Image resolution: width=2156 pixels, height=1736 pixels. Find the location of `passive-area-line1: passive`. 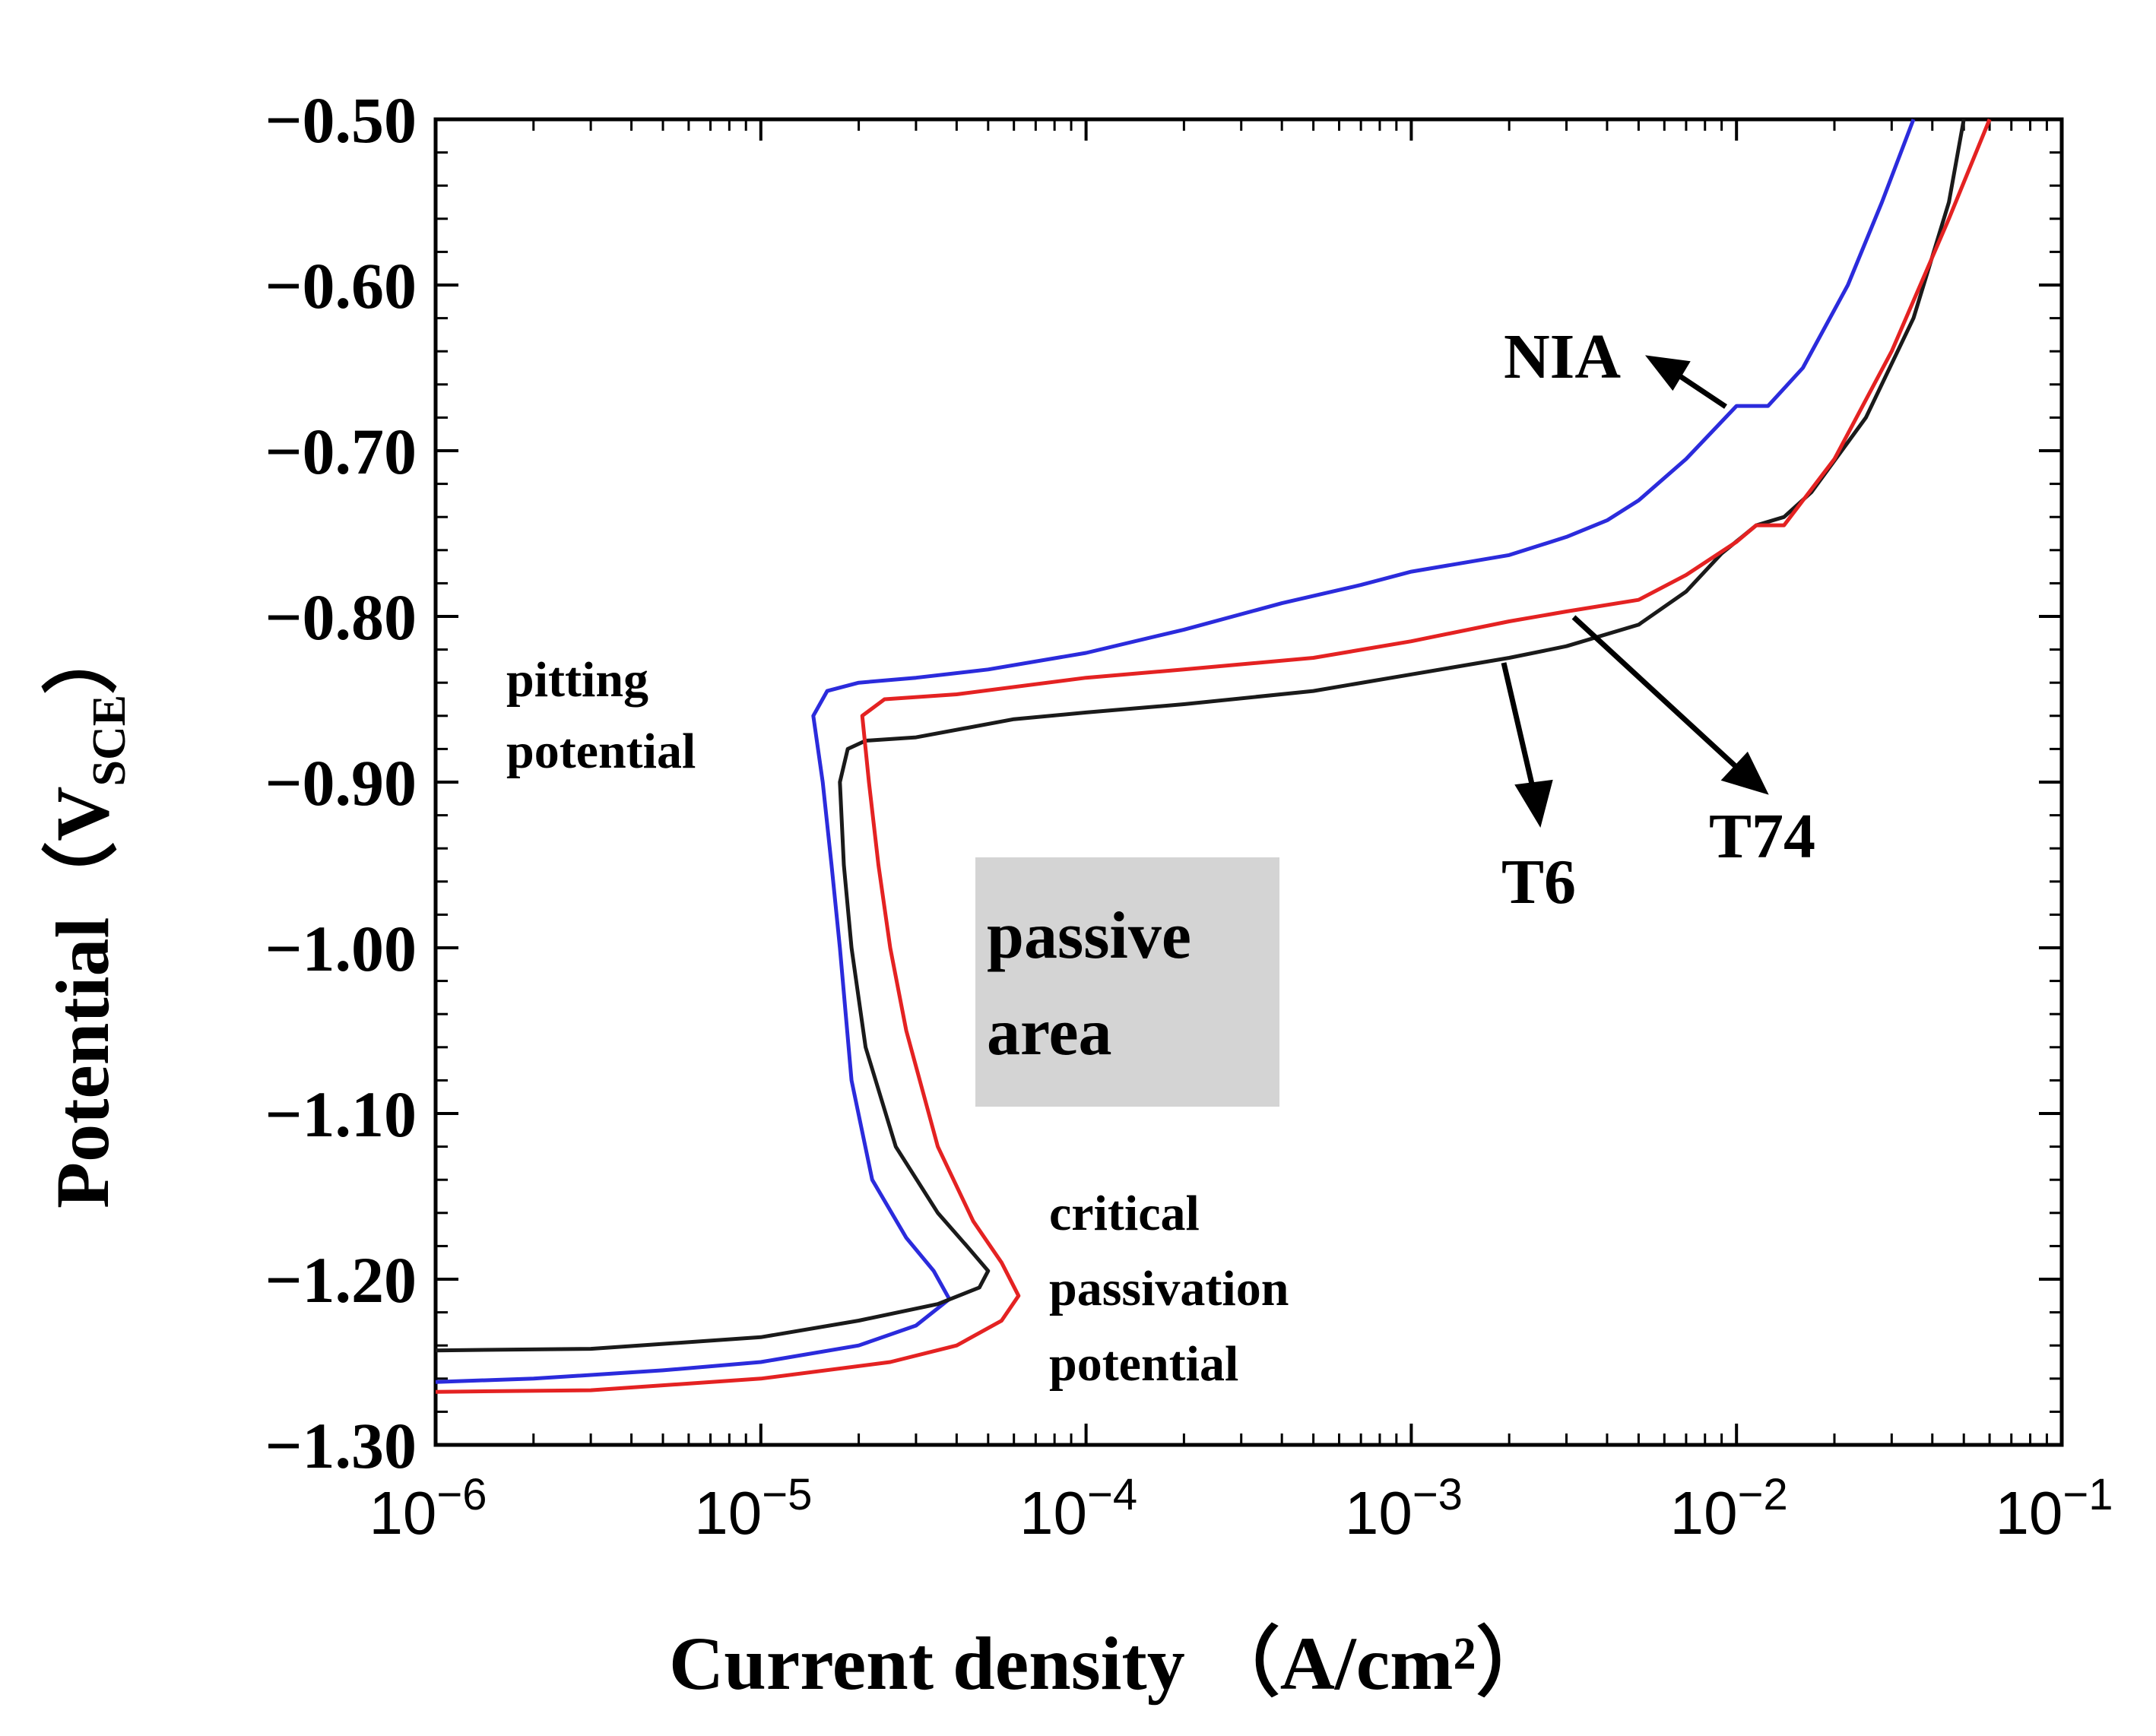

passive-area-line1: passive is located at coordinates (1089, 936).